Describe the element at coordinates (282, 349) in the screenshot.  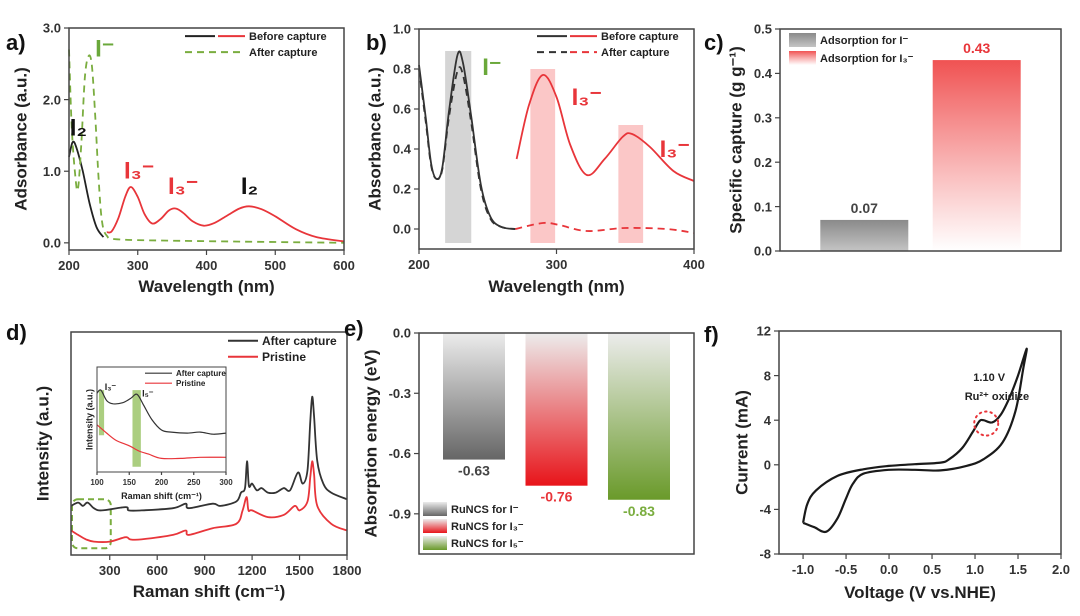
I see `legend: After capture Pristine` at that location.